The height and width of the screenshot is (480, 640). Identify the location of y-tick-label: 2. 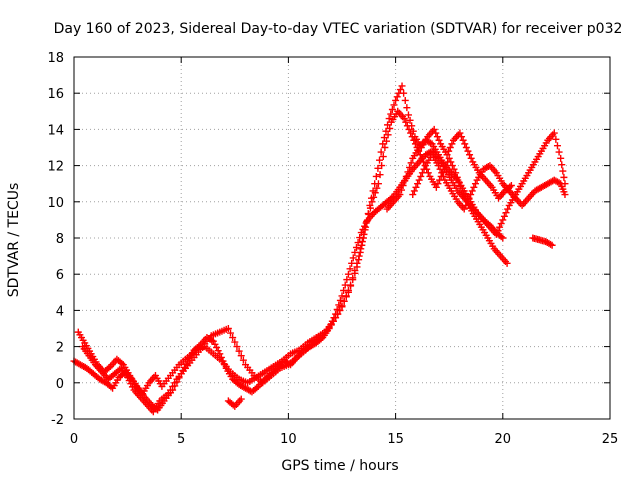
(60, 348).